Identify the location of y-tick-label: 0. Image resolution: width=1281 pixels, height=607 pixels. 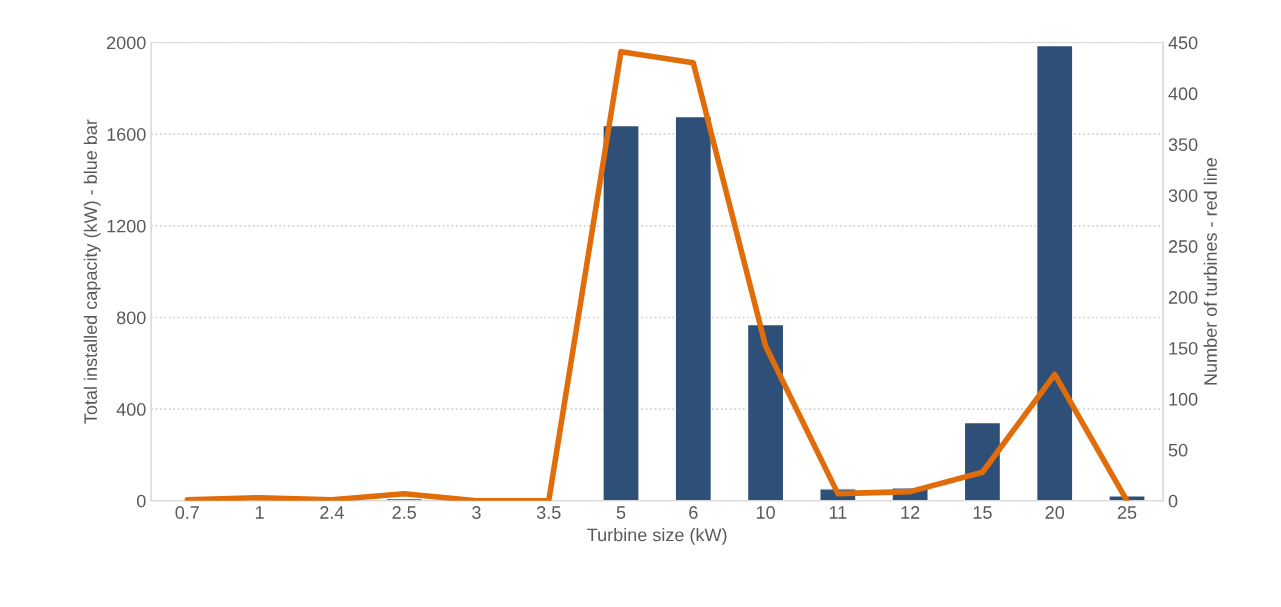
(141, 501).